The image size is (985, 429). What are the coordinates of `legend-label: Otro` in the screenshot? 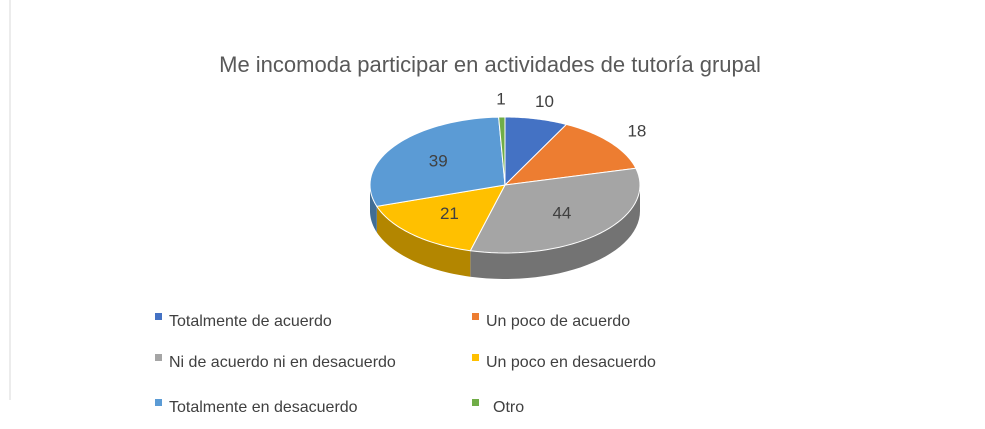 It's located at (508, 407).